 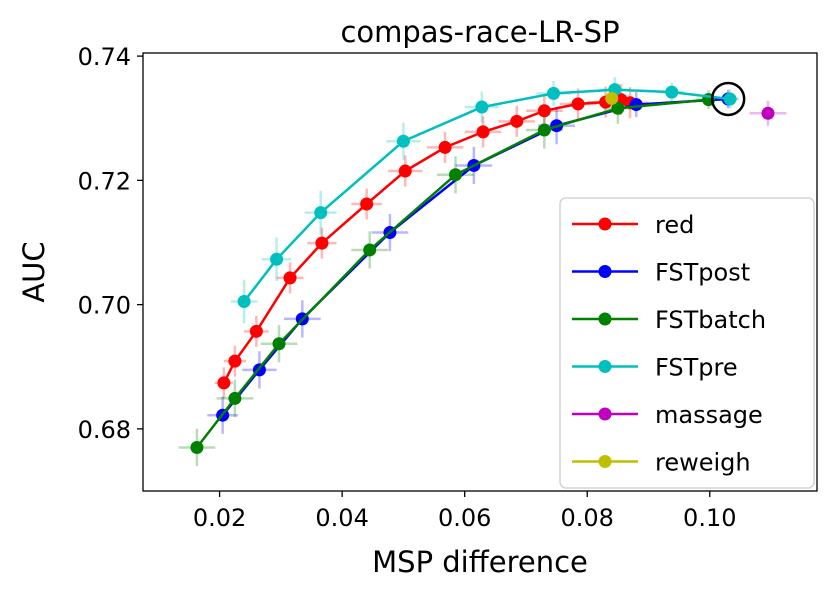 I want to click on x-tick-label: 0.08, so click(x=587, y=518).